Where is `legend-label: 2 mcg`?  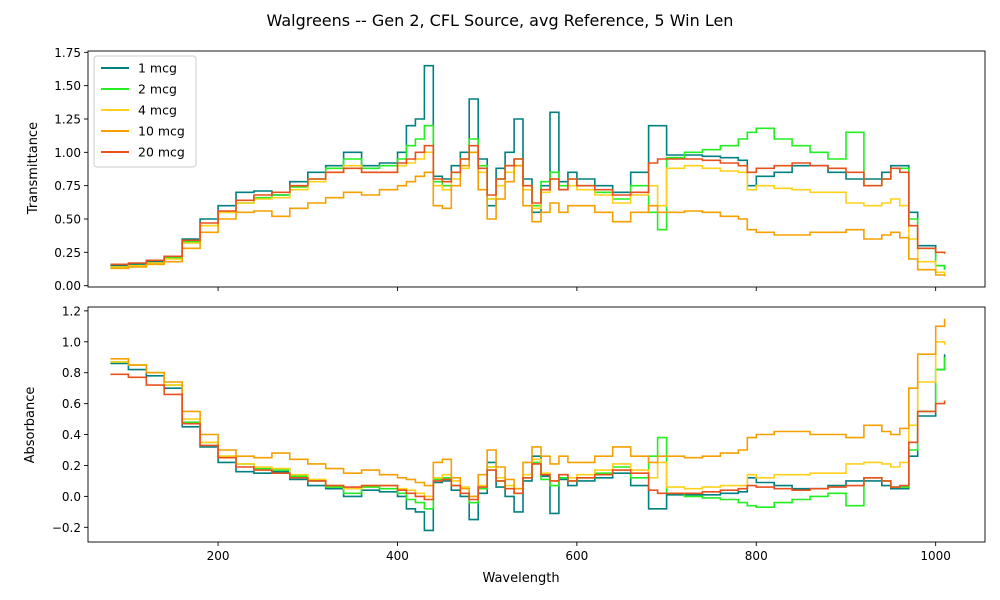 legend-label: 2 mcg is located at coordinates (157, 89).